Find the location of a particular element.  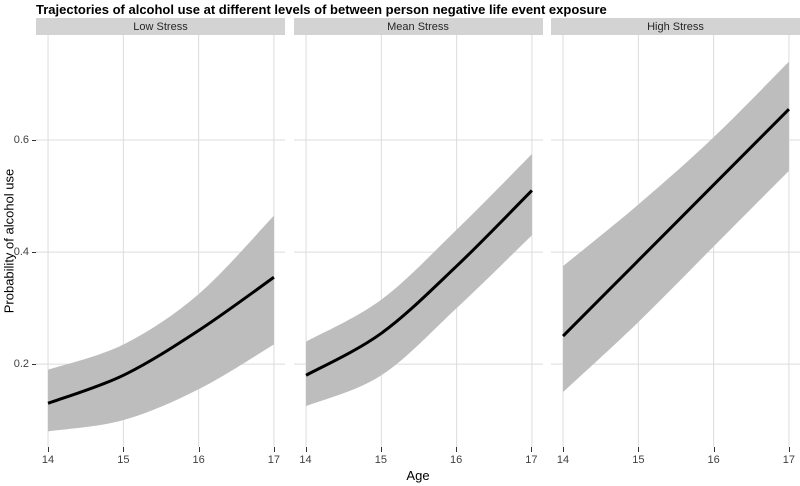

facet-strip-label: Low Stress is located at coordinates (160, 26).